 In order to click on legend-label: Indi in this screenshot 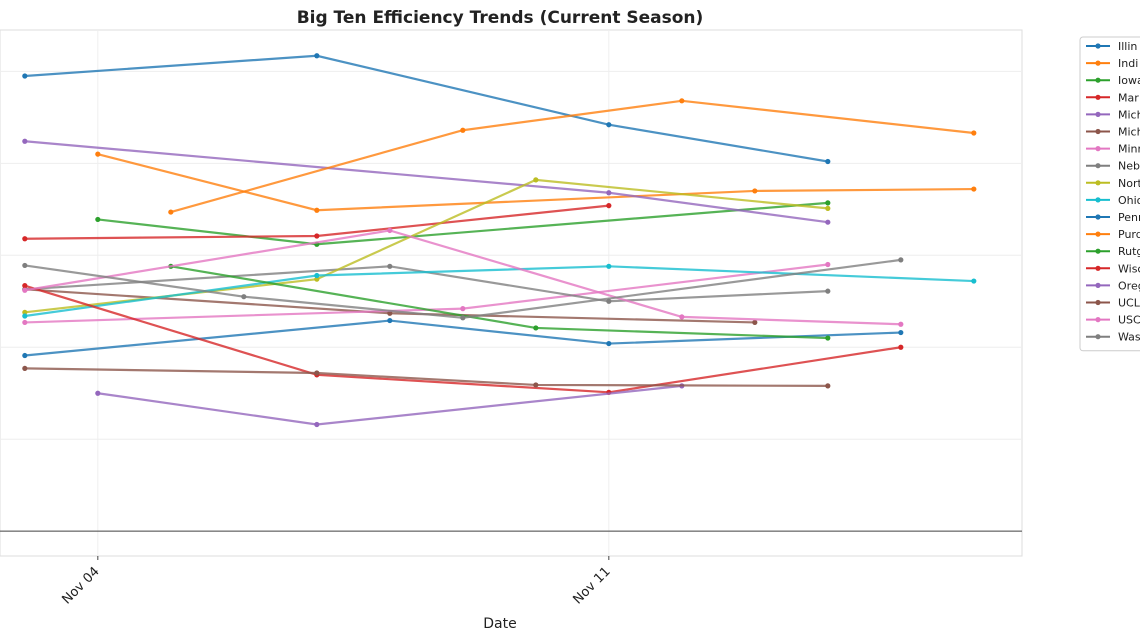, I will do `click(1128, 63)`.